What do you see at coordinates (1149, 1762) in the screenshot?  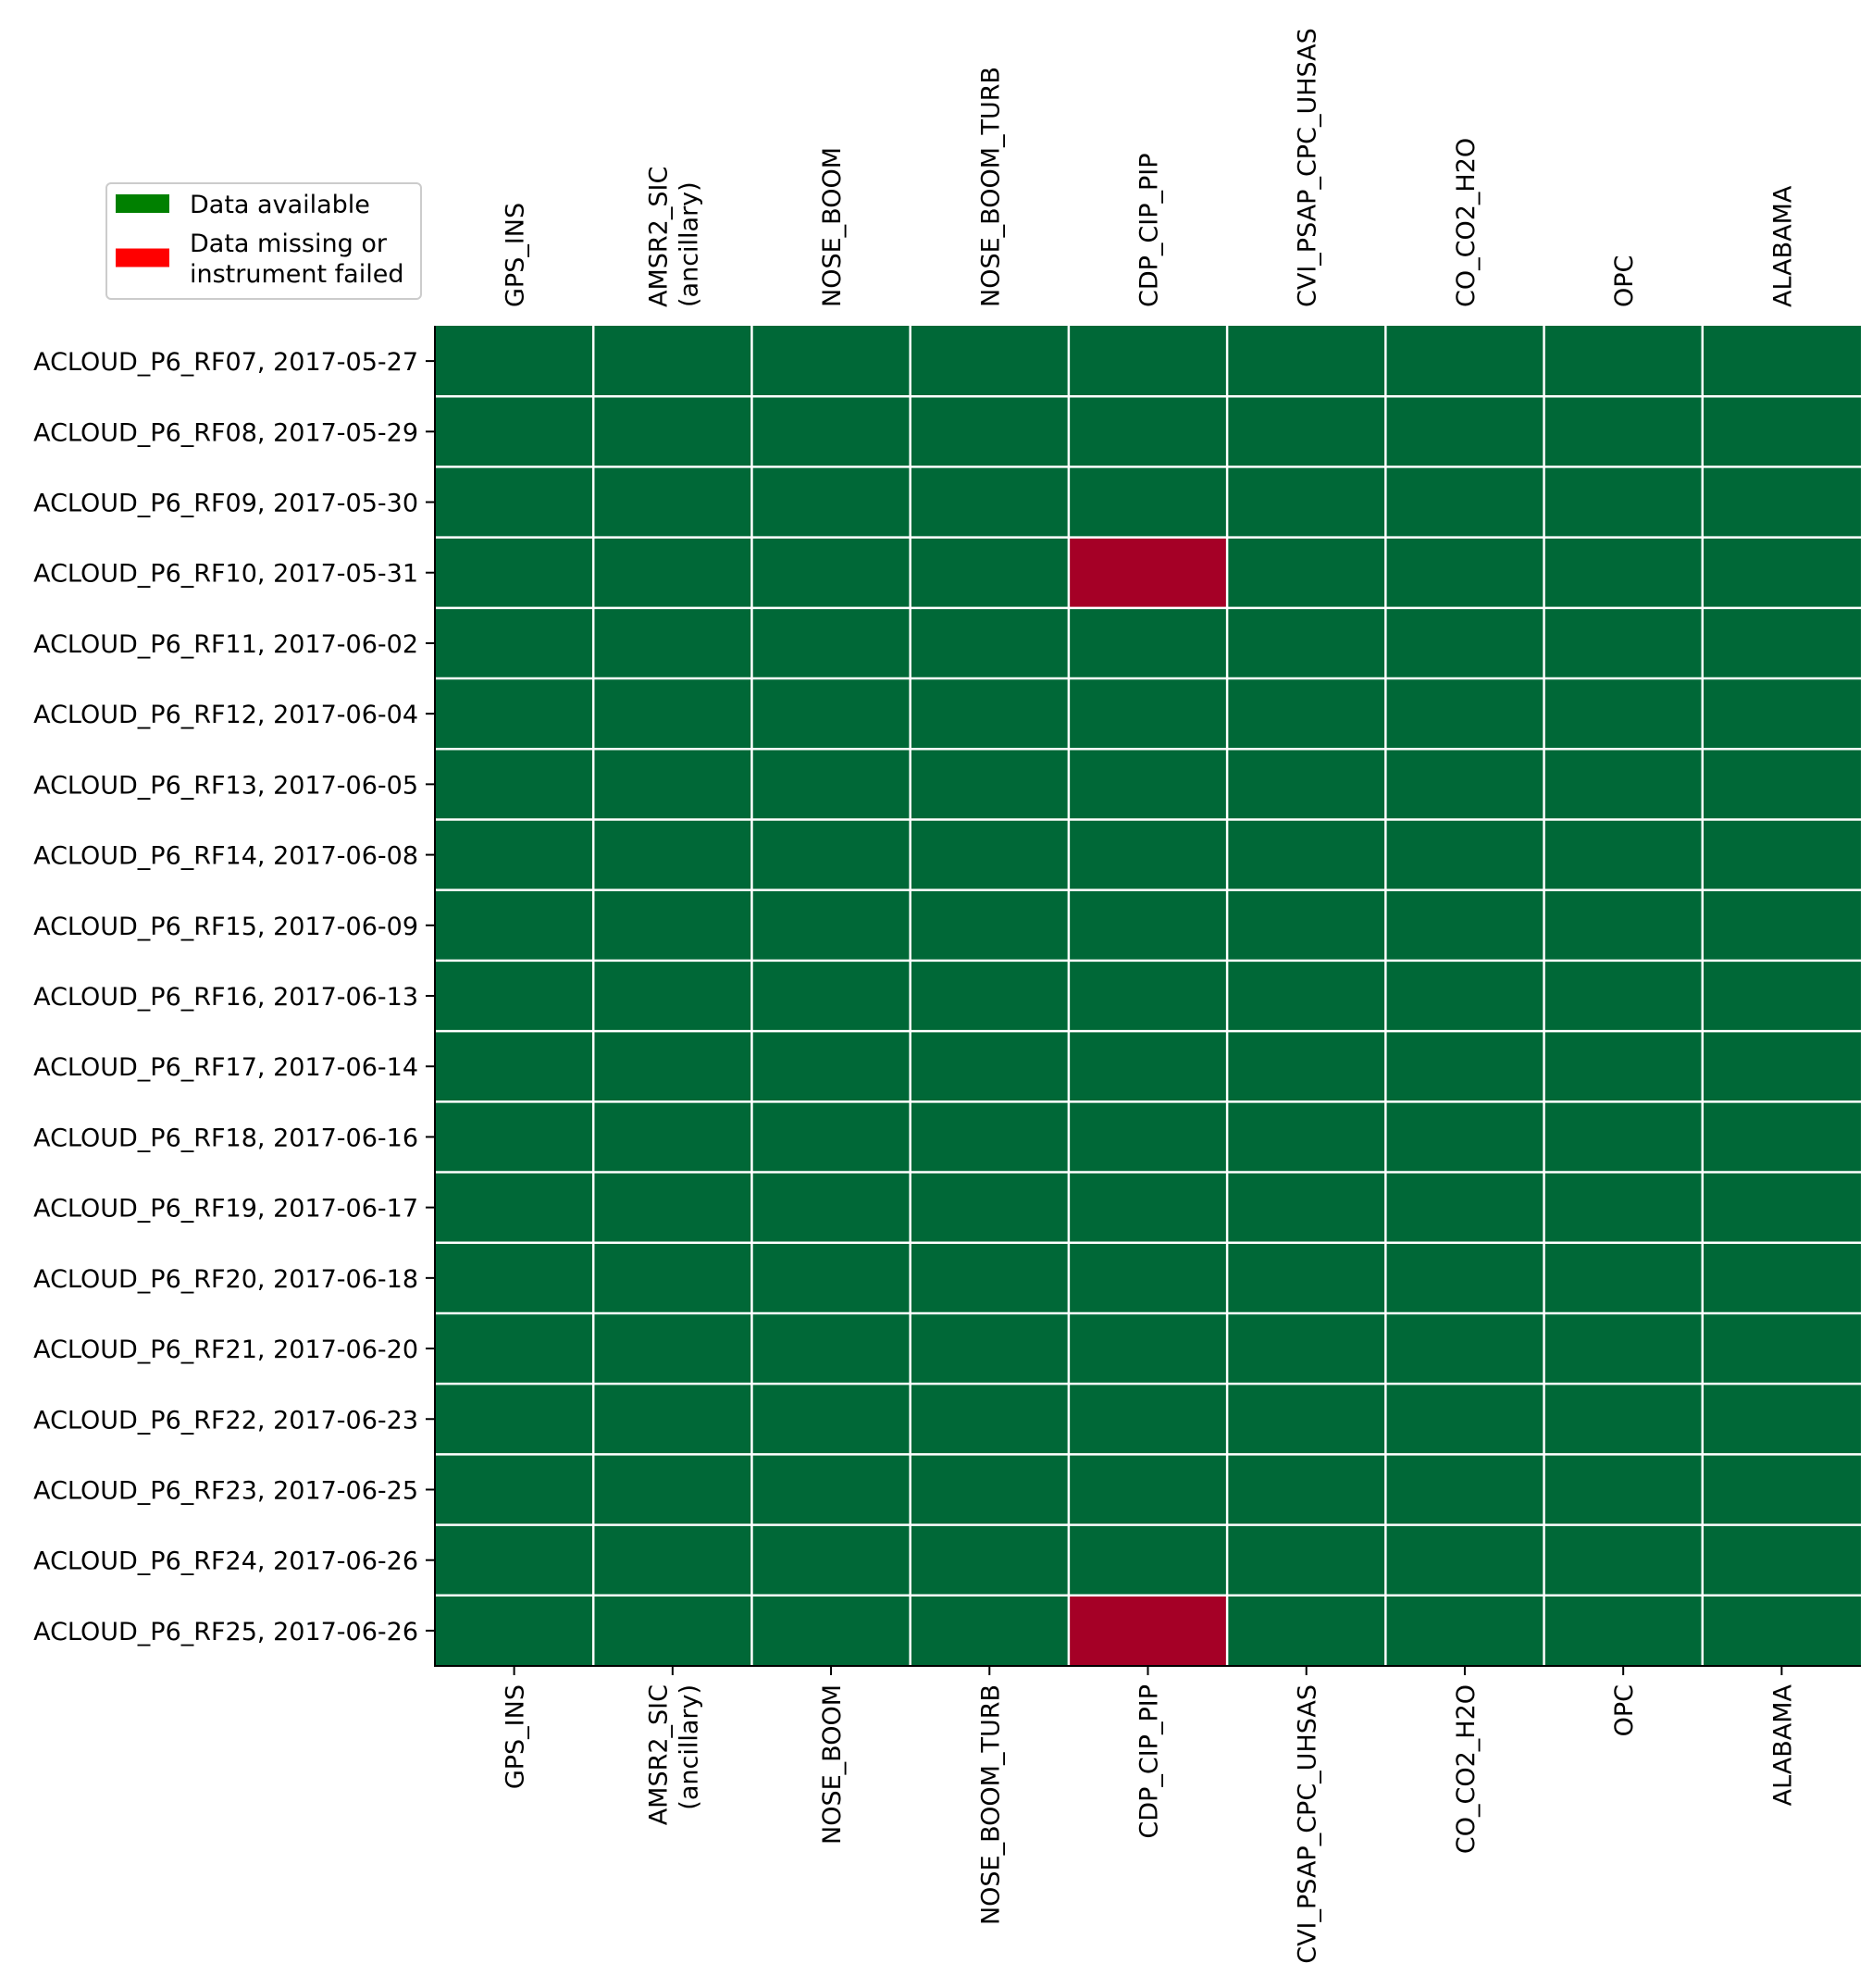 I see `x-tick-label-bottom: CDP_CIP_PIP` at bounding box center [1149, 1762].